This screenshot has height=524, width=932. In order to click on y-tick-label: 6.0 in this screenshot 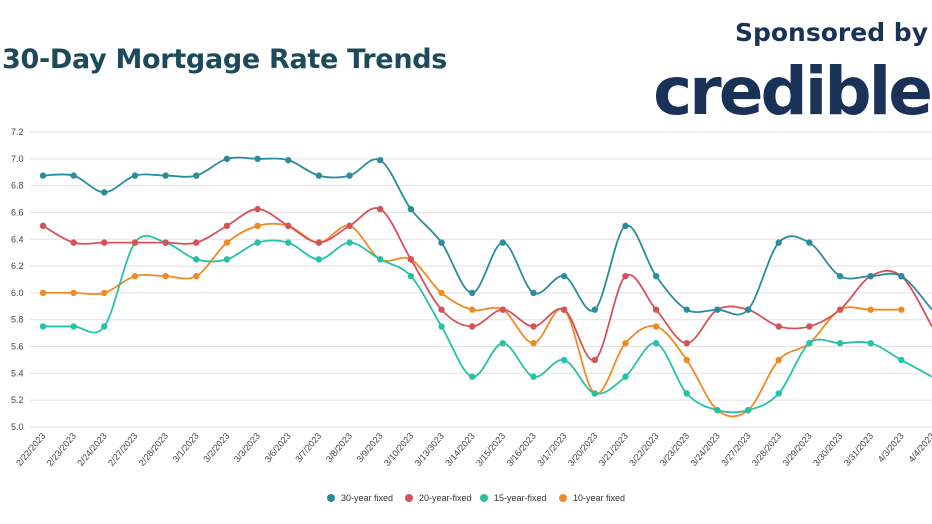, I will do `click(17, 293)`.